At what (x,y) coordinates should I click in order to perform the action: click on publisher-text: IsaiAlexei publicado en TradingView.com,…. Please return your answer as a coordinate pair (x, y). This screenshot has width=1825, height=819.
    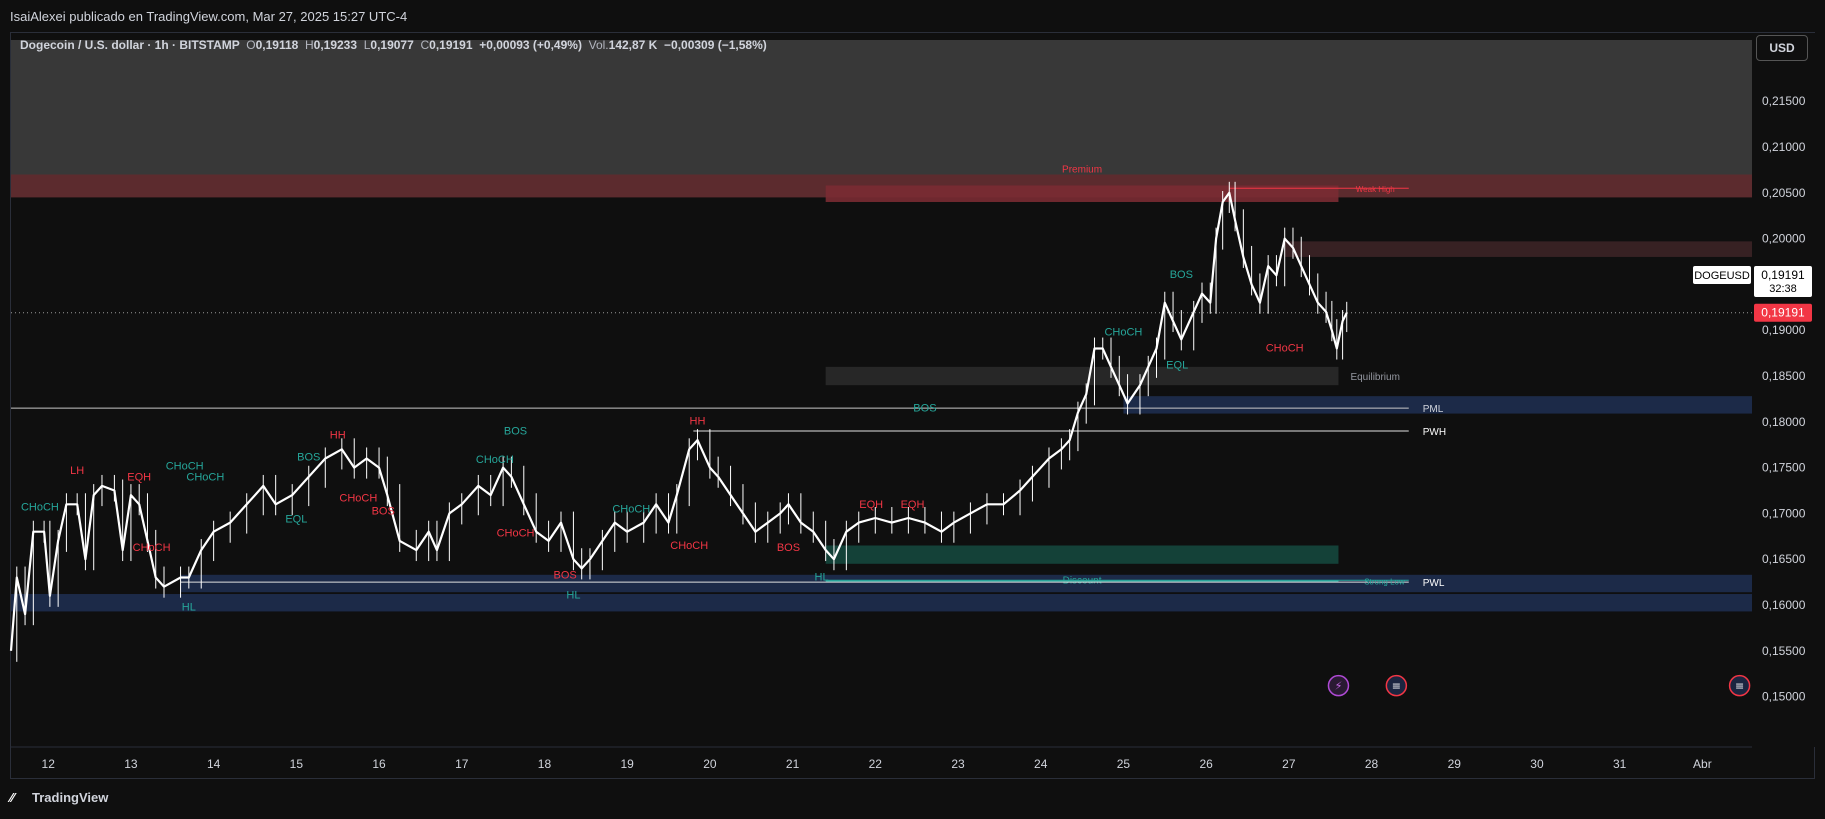
    Looking at the image, I should click on (209, 16).